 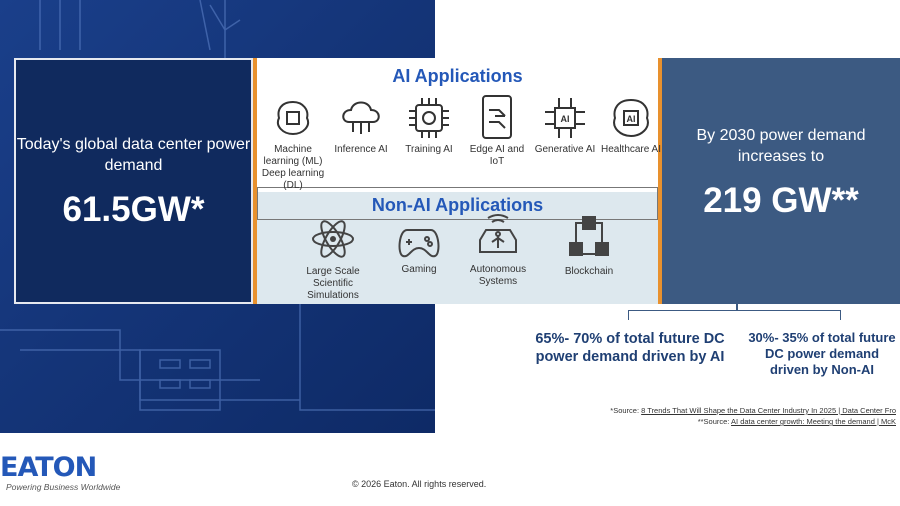 I want to click on atom-icon, so click(x=333, y=239).